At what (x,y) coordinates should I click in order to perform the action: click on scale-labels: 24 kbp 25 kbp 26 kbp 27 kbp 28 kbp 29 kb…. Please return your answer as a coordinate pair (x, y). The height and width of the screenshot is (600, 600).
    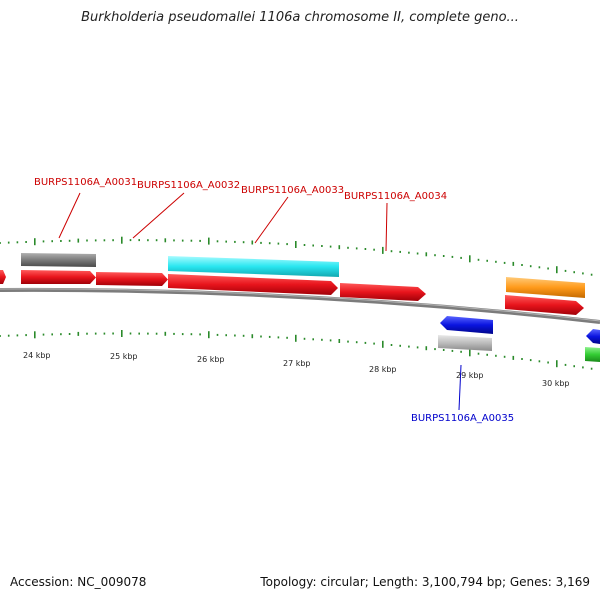
    Looking at the image, I should click on (296, 369).